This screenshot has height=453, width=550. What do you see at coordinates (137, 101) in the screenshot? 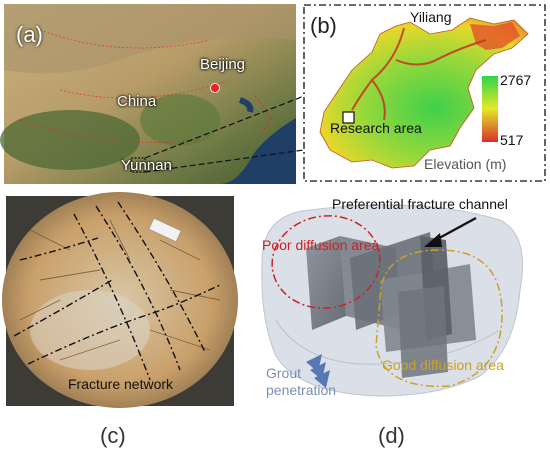
I see `china-label: China` at bounding box center [137, 101].